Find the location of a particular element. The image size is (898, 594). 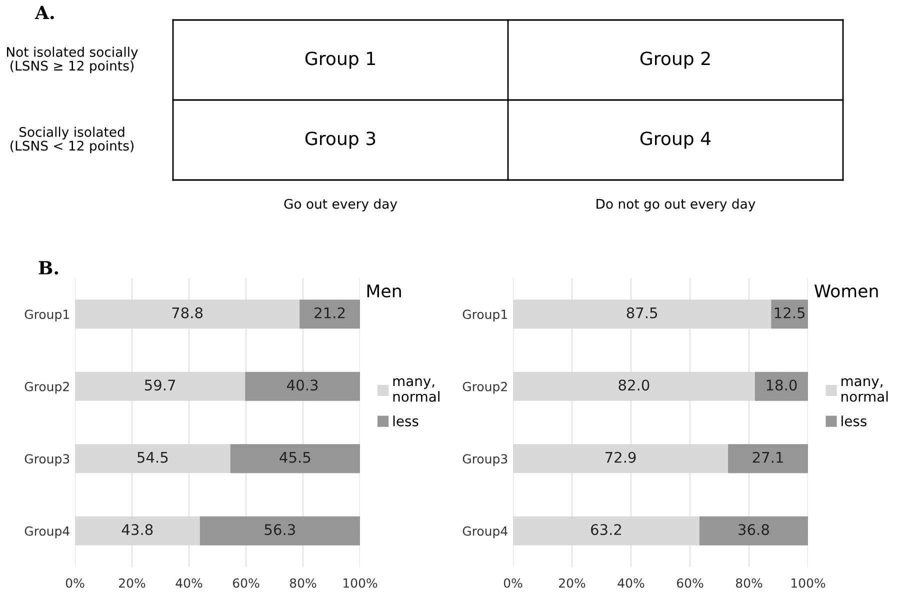

data-label: 40.3 is located at coordinates (302, 385).